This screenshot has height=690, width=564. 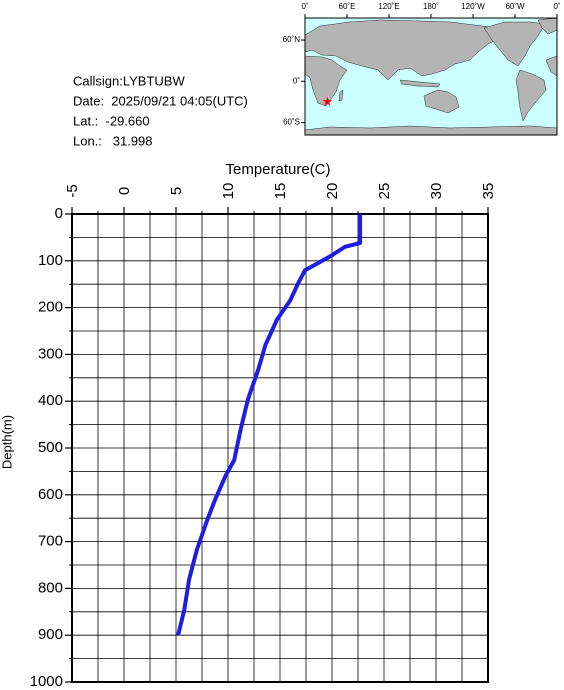 I want to click on x-tick-label: 20, so click(x=332, y=191).